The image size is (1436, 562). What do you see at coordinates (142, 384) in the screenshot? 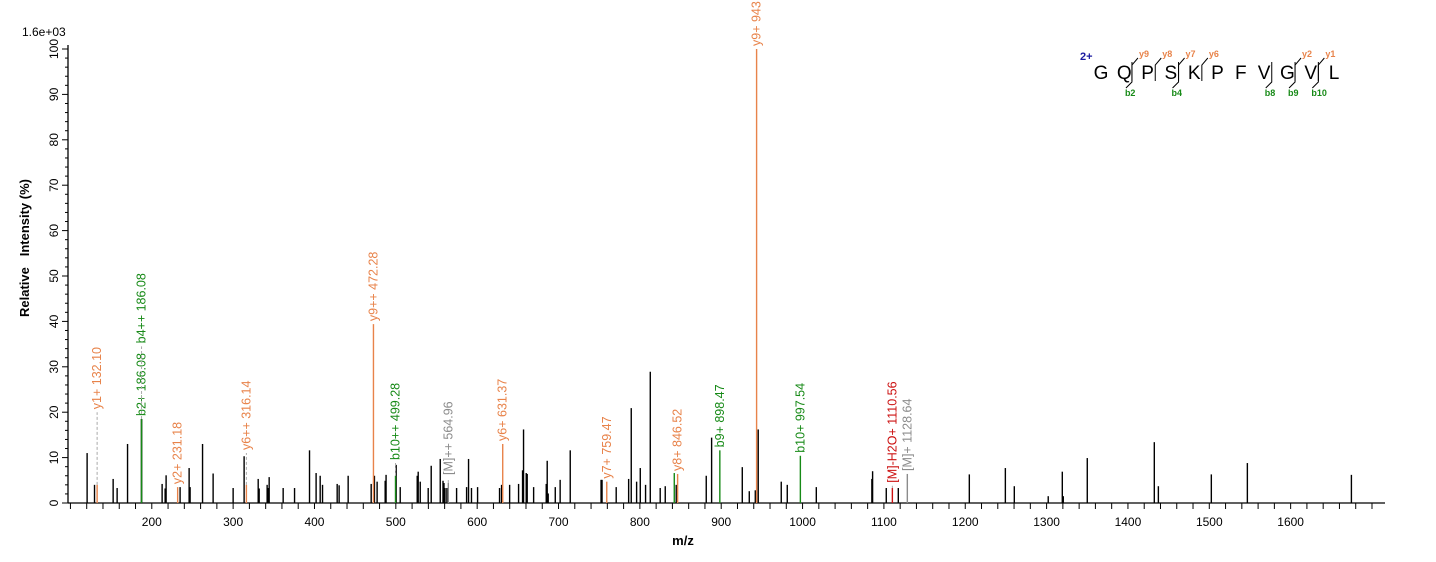
I see `peak-label: b2+ 186.08` at bounding box center [142, 384].